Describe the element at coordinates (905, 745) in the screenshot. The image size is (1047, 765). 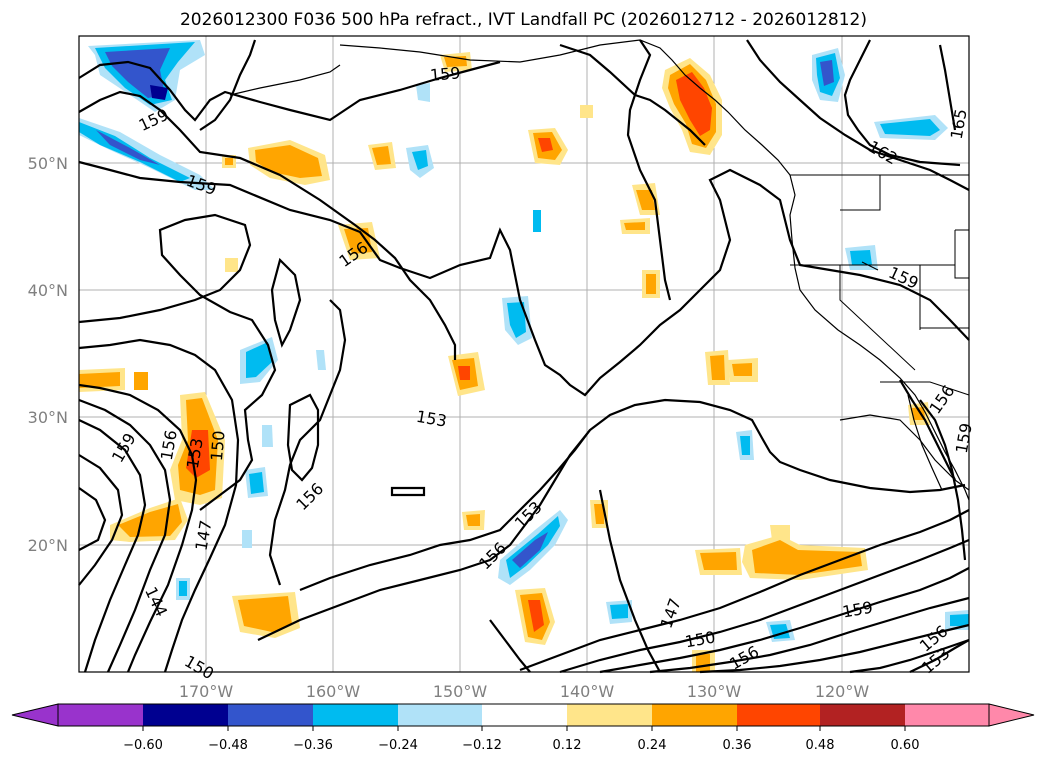
I see `colorbar-tick-label: 0.60` at that location.